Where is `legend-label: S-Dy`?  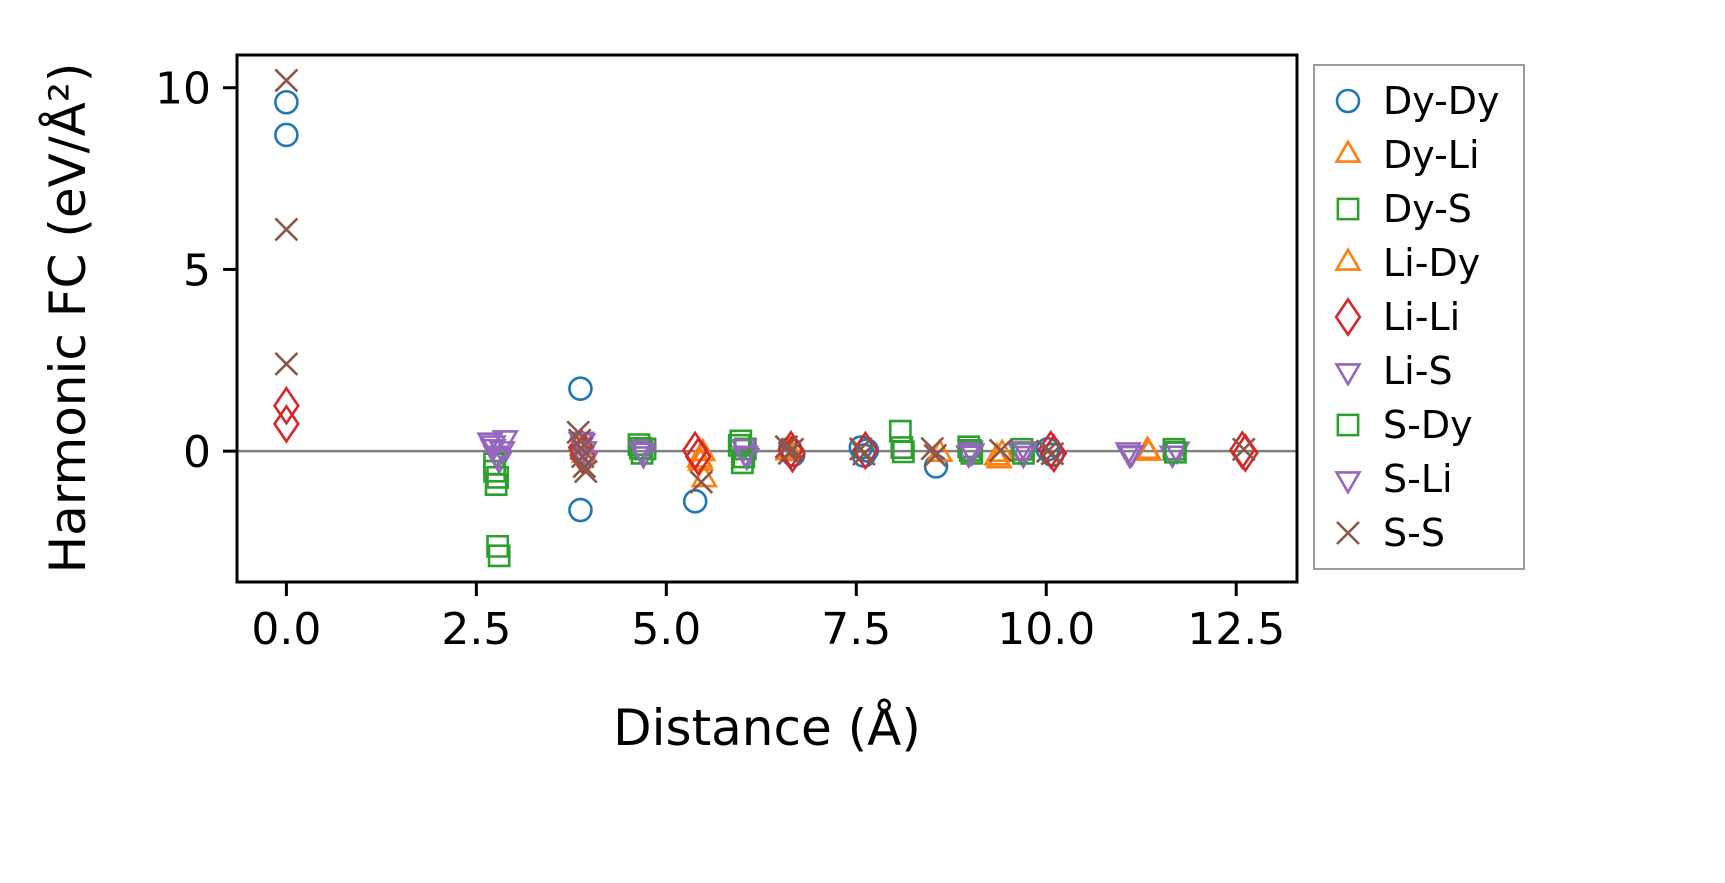
legend-label: S-Dy is located at coordinates (1428, 425).